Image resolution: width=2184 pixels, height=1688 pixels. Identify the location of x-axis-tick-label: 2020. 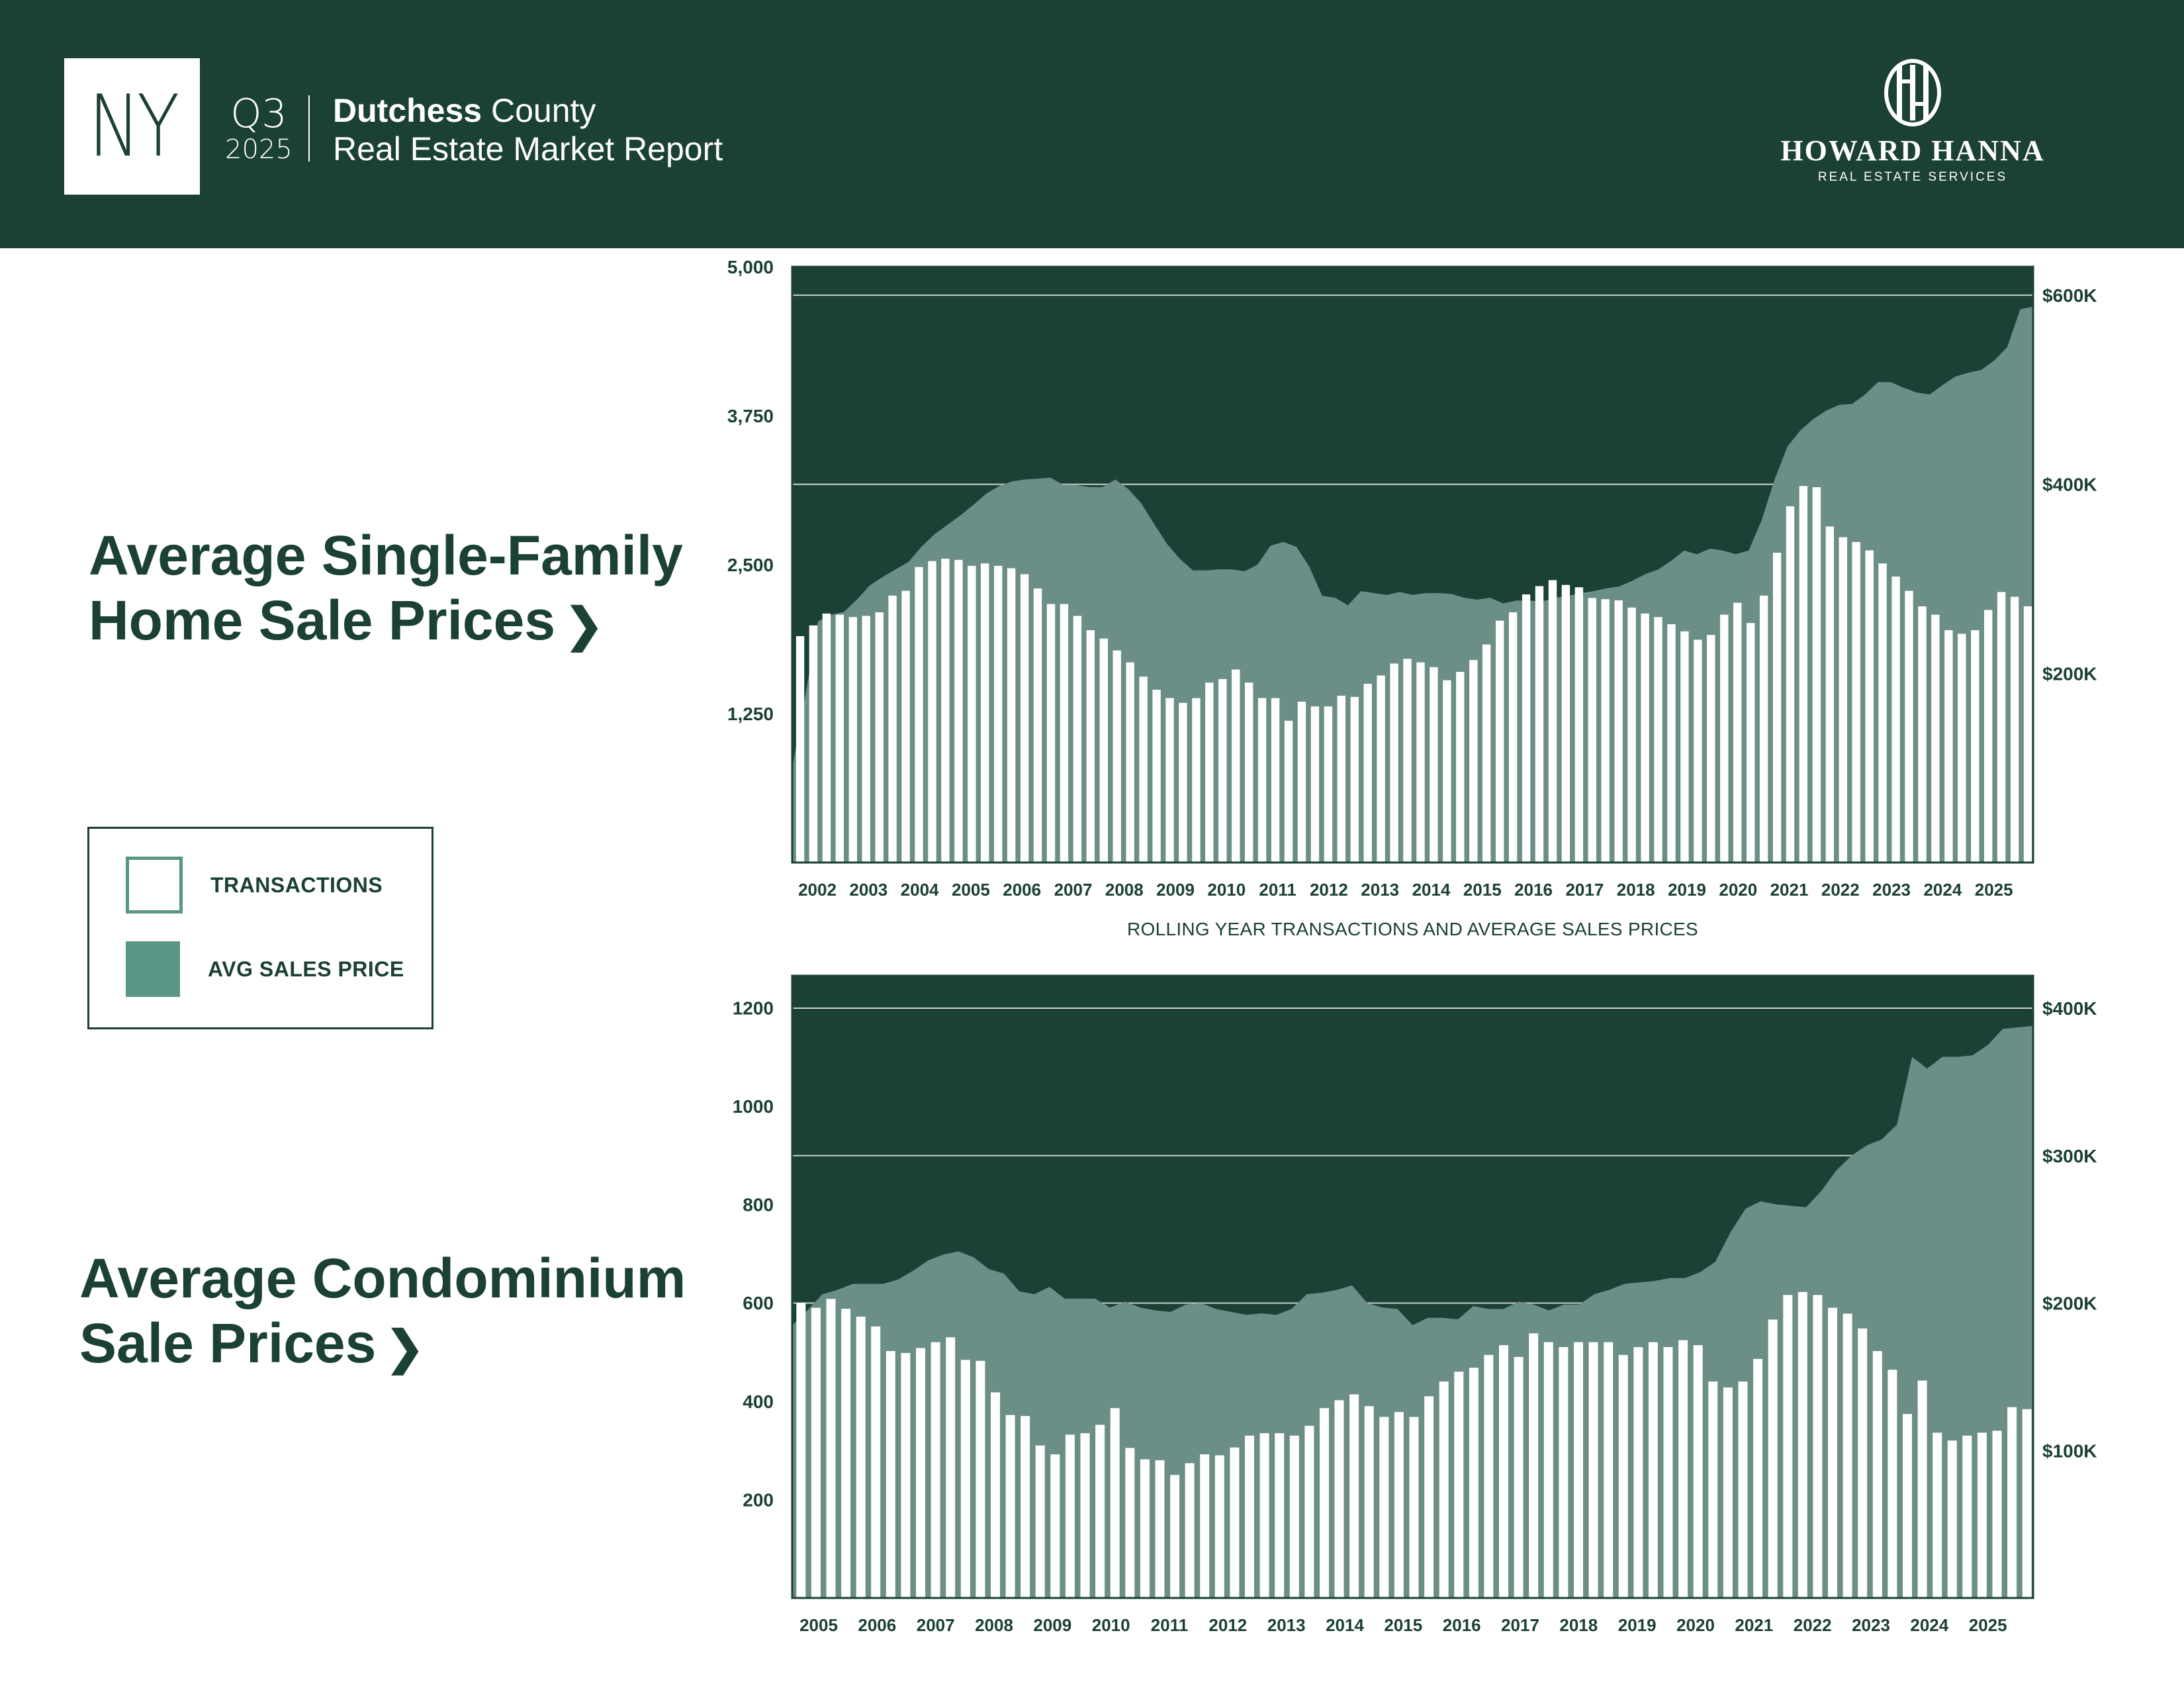
(1738, 890).